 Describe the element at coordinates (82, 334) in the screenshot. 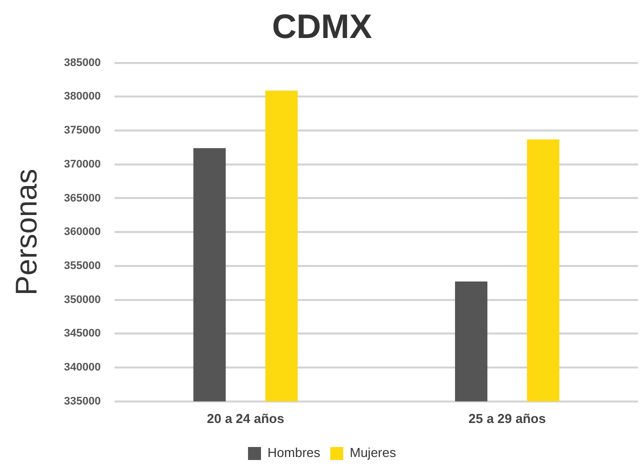

I see `y-tick-label: 345000` at that location.